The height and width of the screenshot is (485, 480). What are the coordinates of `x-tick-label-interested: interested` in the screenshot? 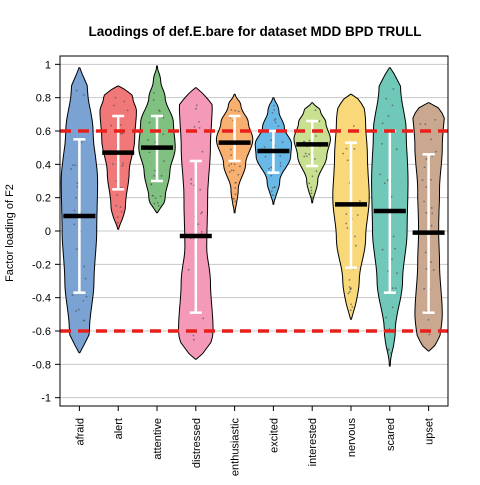 It's located at (313, 442).